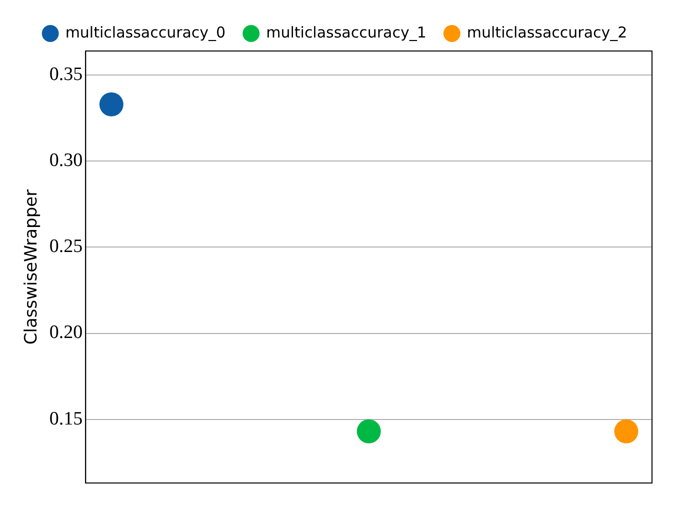 The image size is (700, 525). Describe the element at coordinates (66, 333) in the screenshot. I see `y-tick-label: 0.20` at that location.